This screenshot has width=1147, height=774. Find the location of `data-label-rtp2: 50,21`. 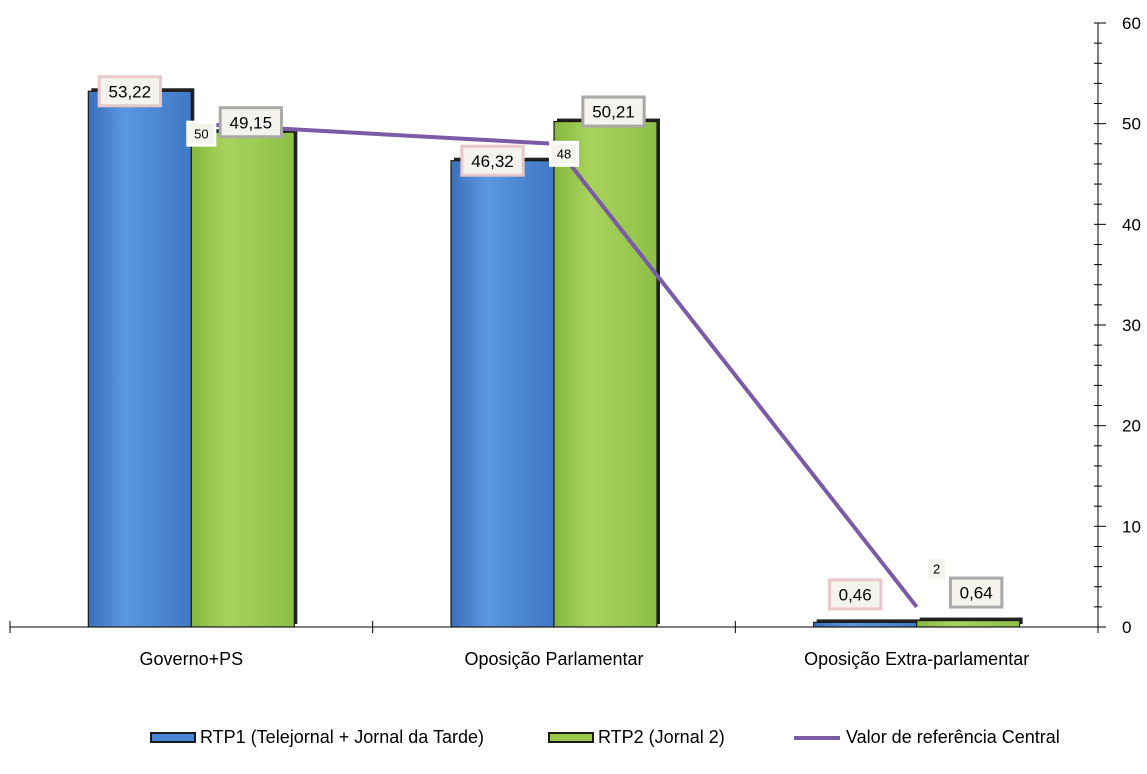

data-label-rtp2: 50,21 is located at coordinates (613, 111).